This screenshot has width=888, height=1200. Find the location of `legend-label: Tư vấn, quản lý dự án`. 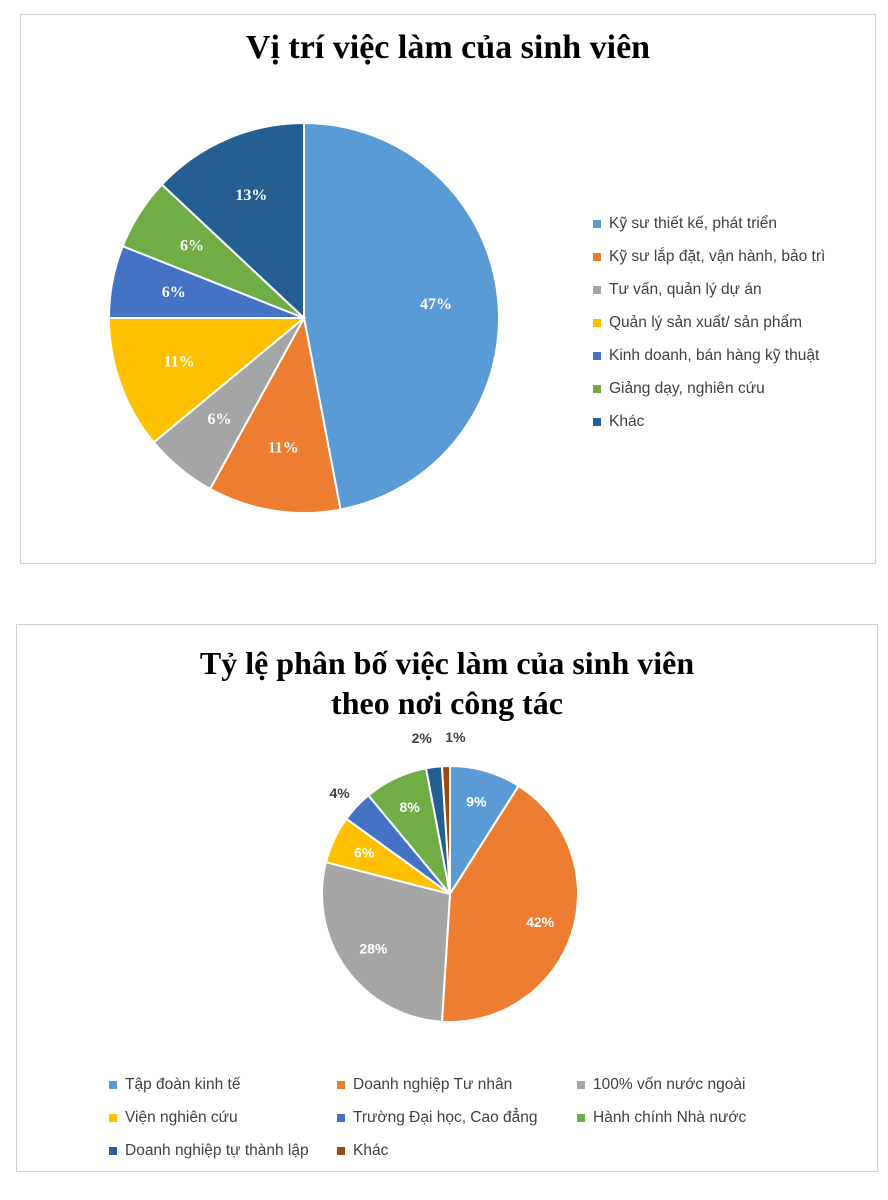

legend-label: Tư vấn, quản lý dự án is located at coordinates (685, 289).